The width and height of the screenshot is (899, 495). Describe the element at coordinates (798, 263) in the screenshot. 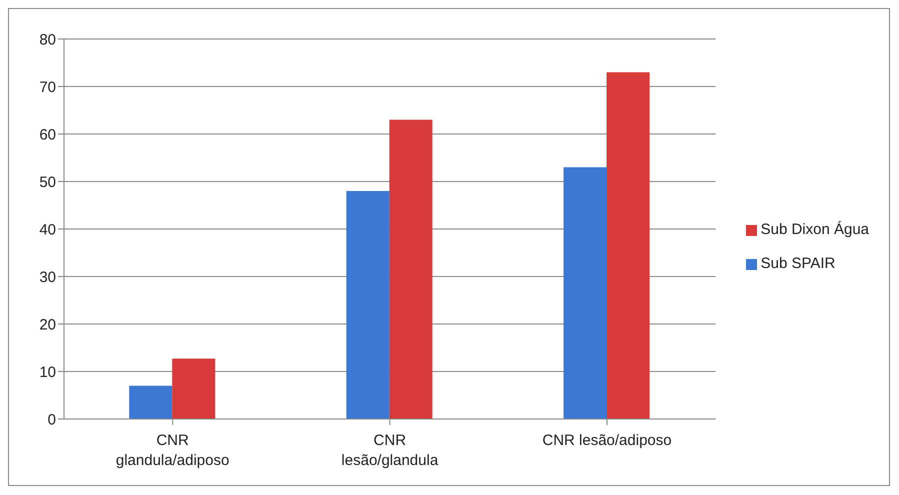

I see `legend-label: Sub SPAIR` at that location.